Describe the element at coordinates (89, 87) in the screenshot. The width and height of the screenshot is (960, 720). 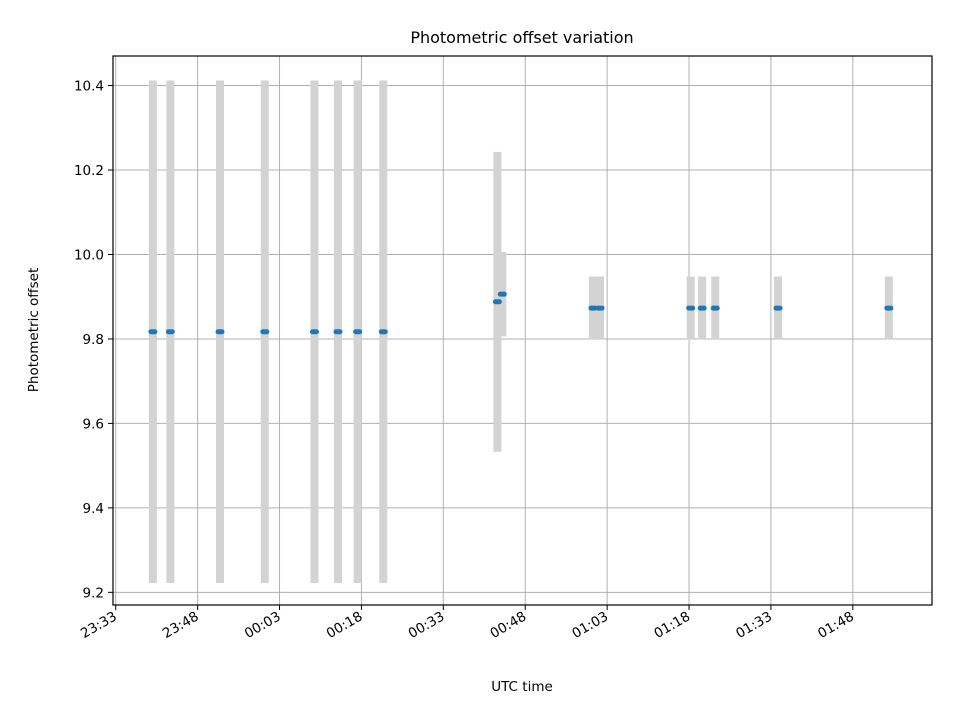
I see `y-tick-label: 10.4` at that location.